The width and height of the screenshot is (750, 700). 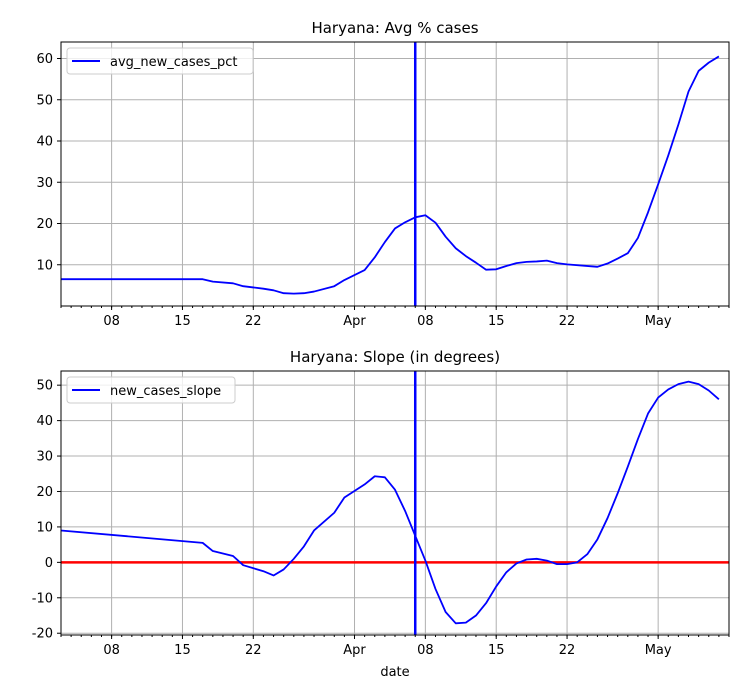 What do you see at coordinates (165, 391) in the screenshot?
I see `legend-label: new_cases_slope` at bounding box center [165, 391].